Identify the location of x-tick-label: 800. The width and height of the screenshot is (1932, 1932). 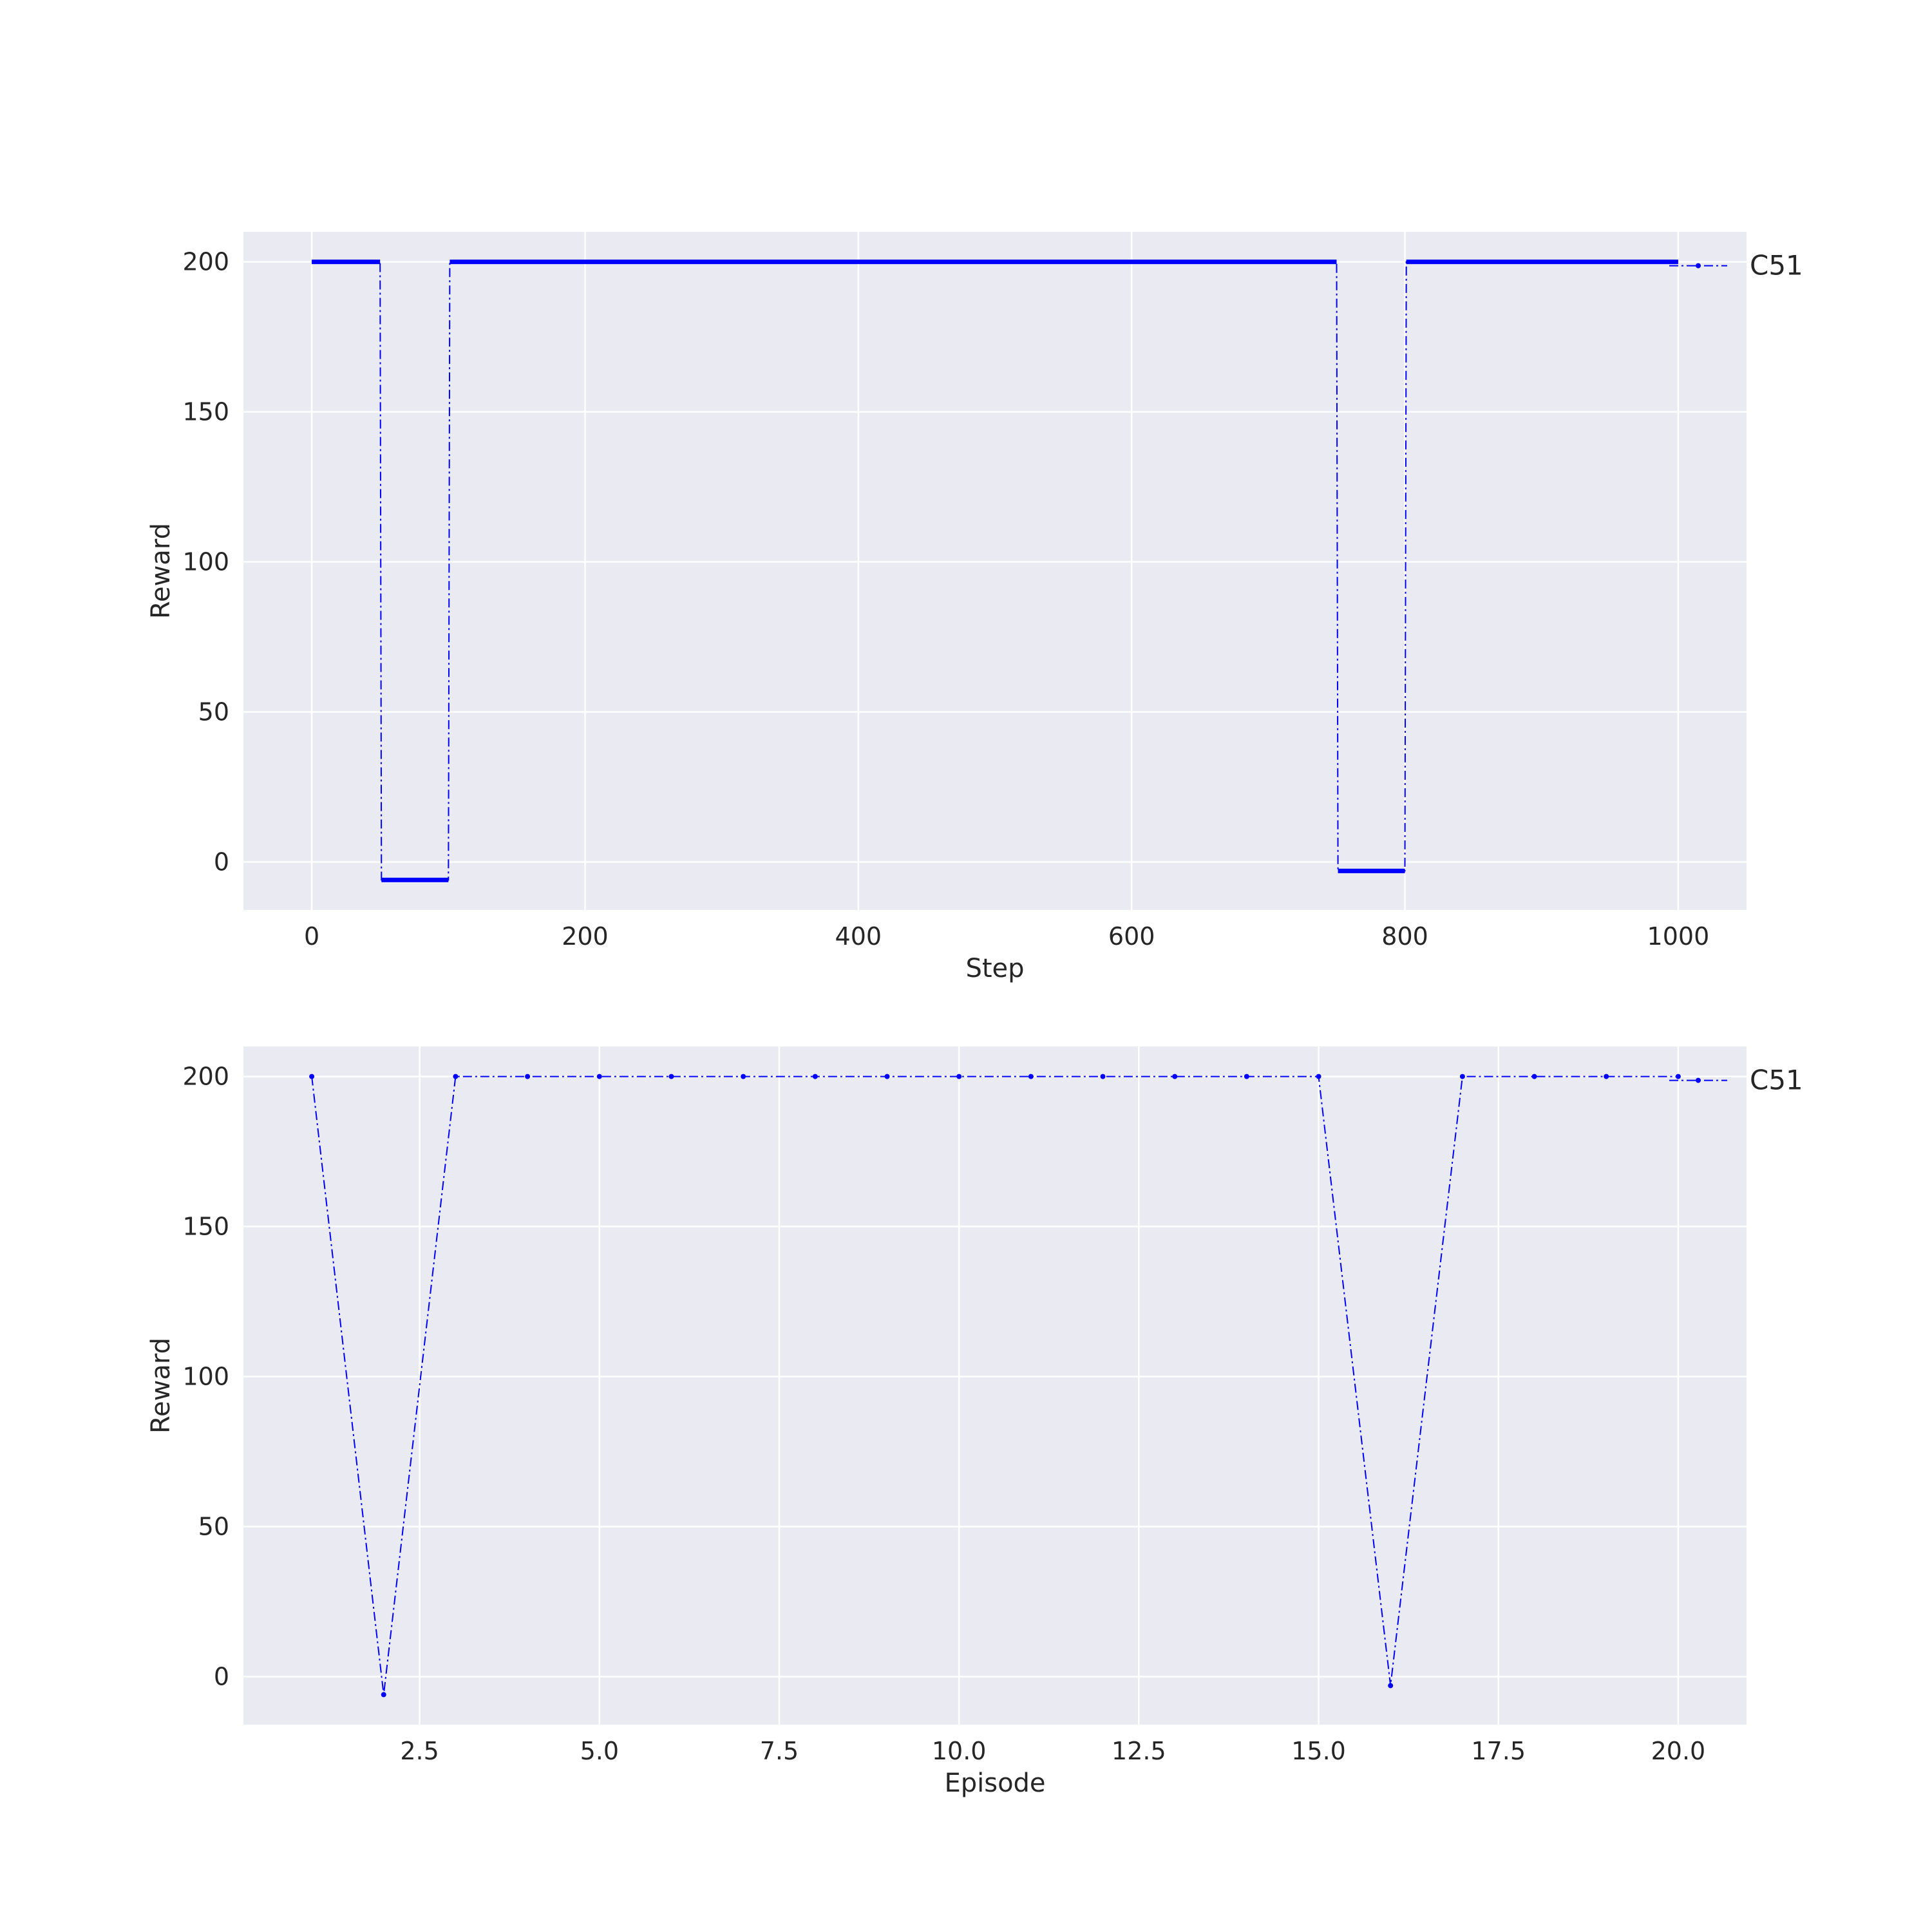
(1405, 937).